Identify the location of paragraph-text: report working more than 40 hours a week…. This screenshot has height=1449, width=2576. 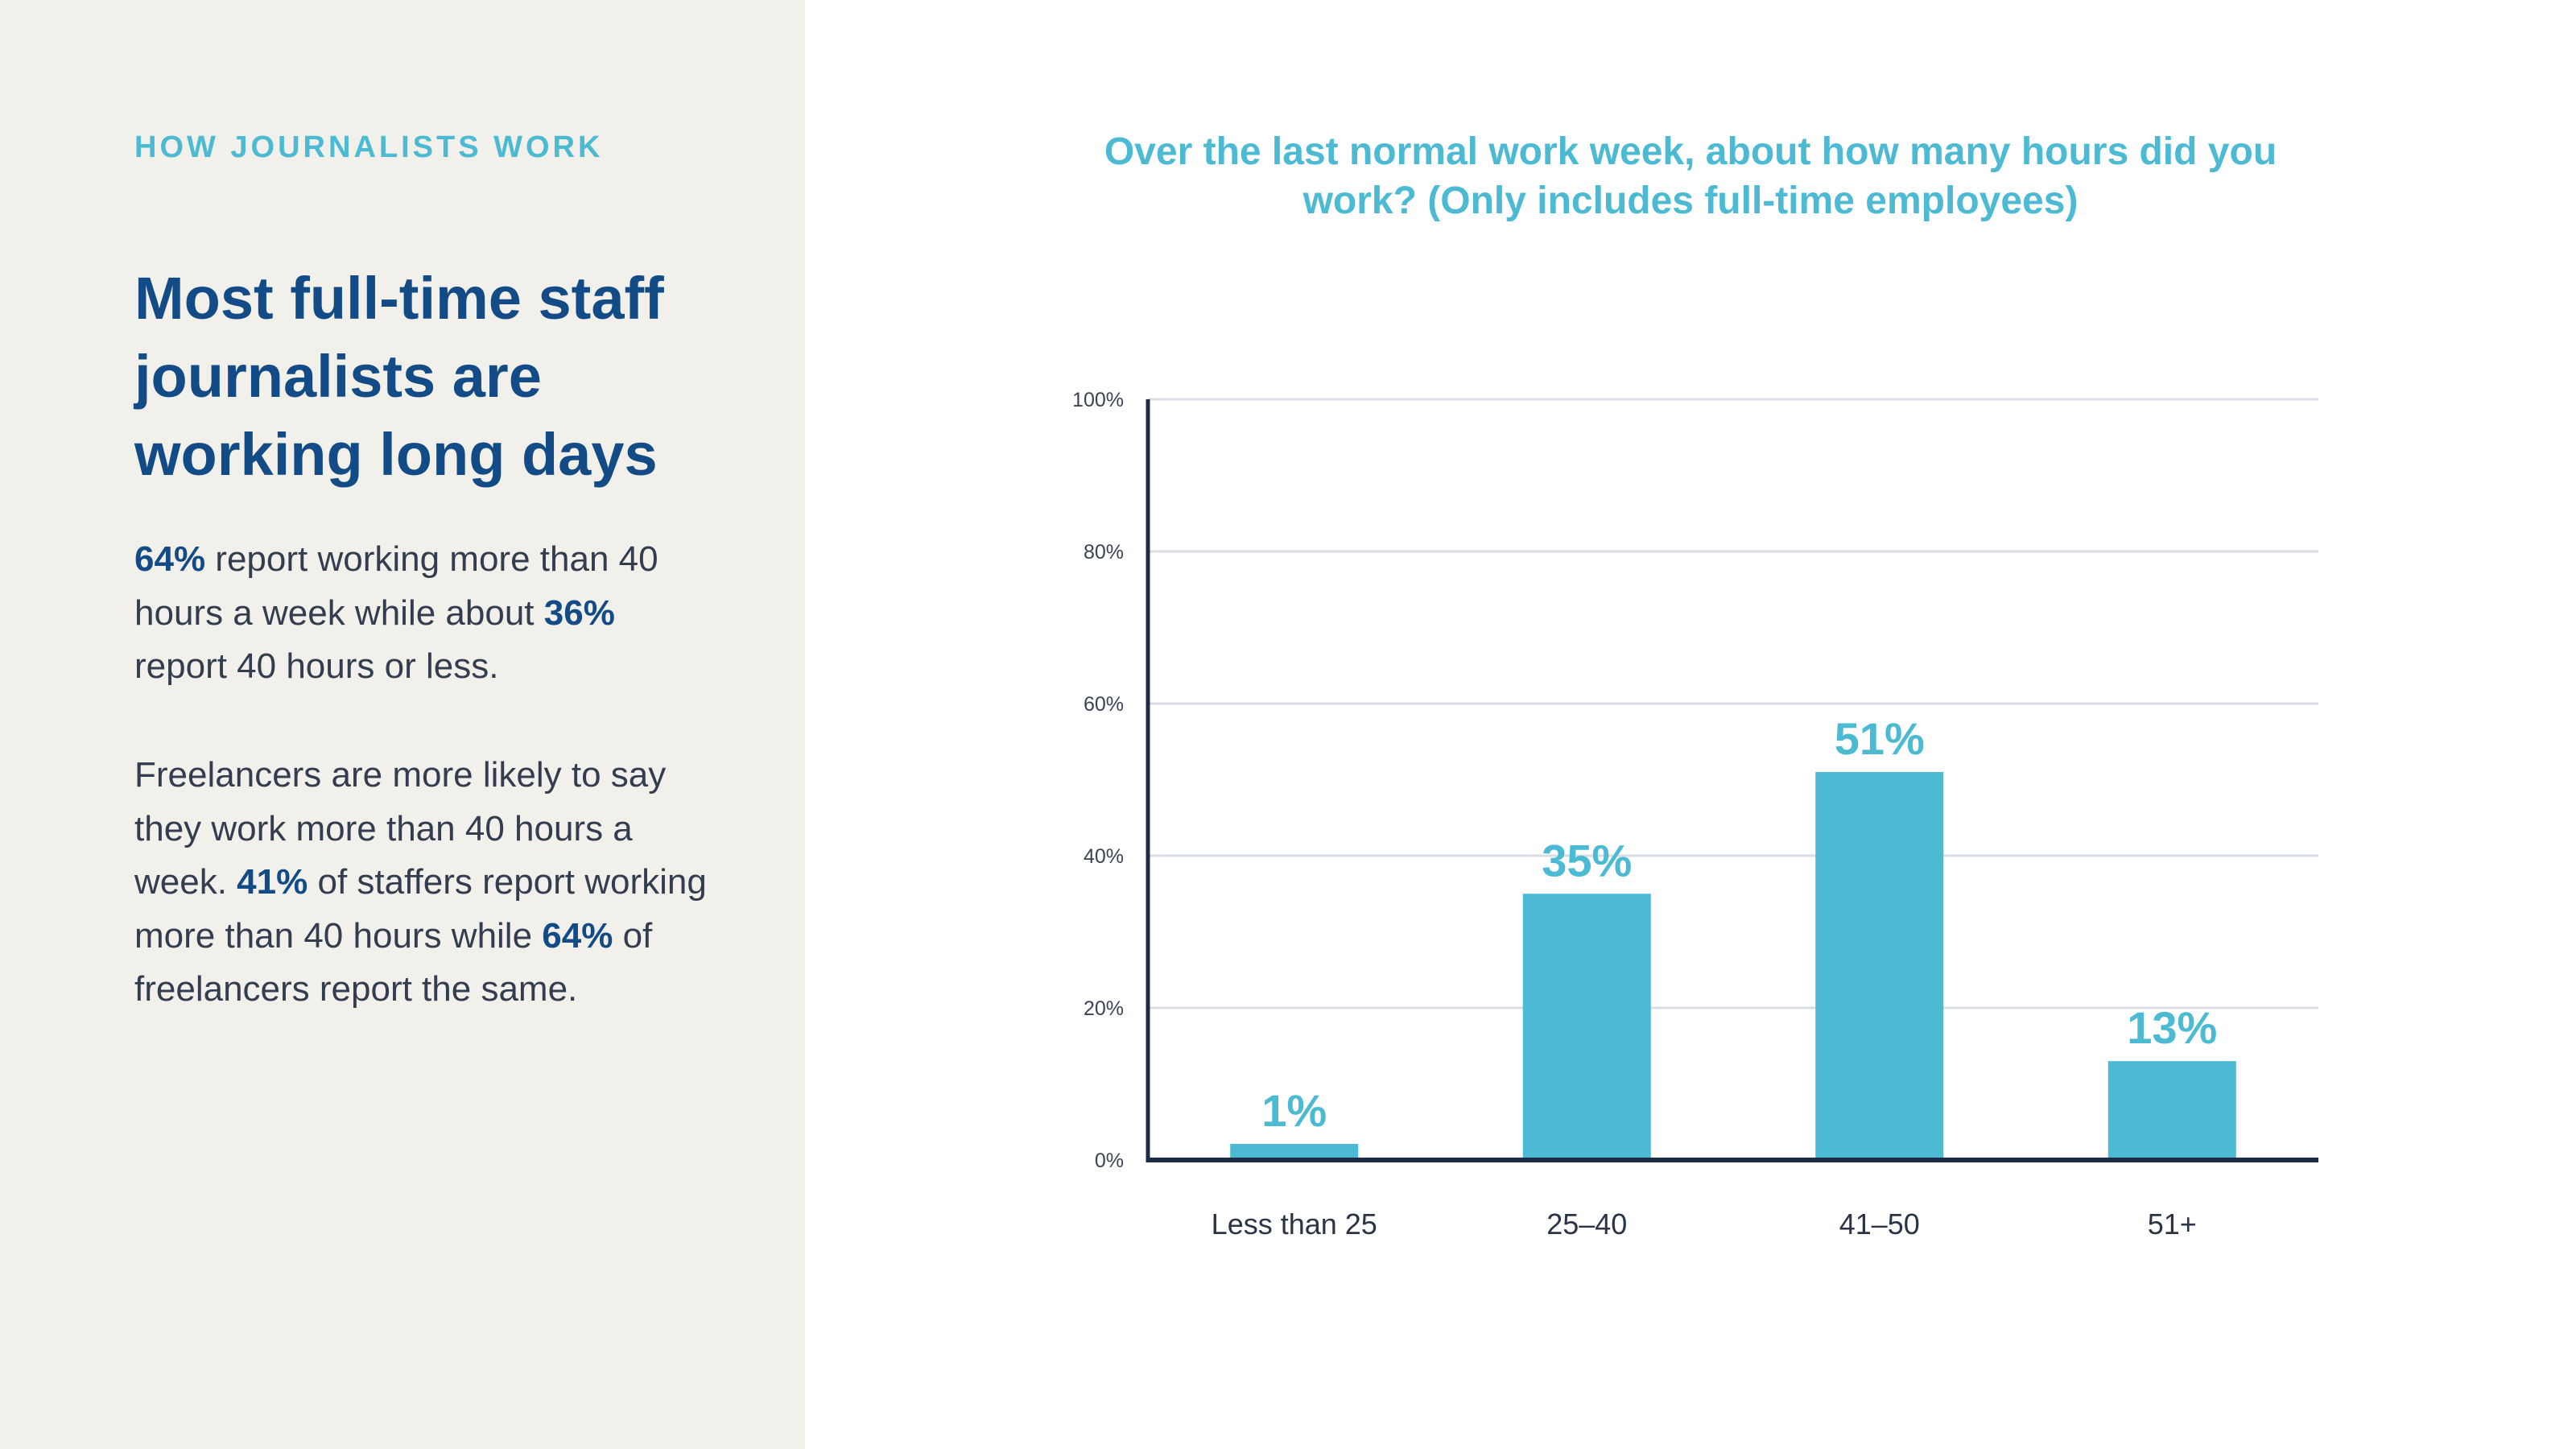
(396, 586).